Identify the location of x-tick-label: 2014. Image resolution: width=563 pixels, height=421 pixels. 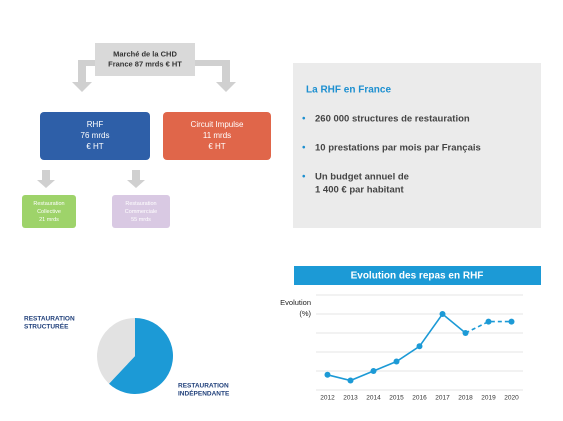
(373, 398).